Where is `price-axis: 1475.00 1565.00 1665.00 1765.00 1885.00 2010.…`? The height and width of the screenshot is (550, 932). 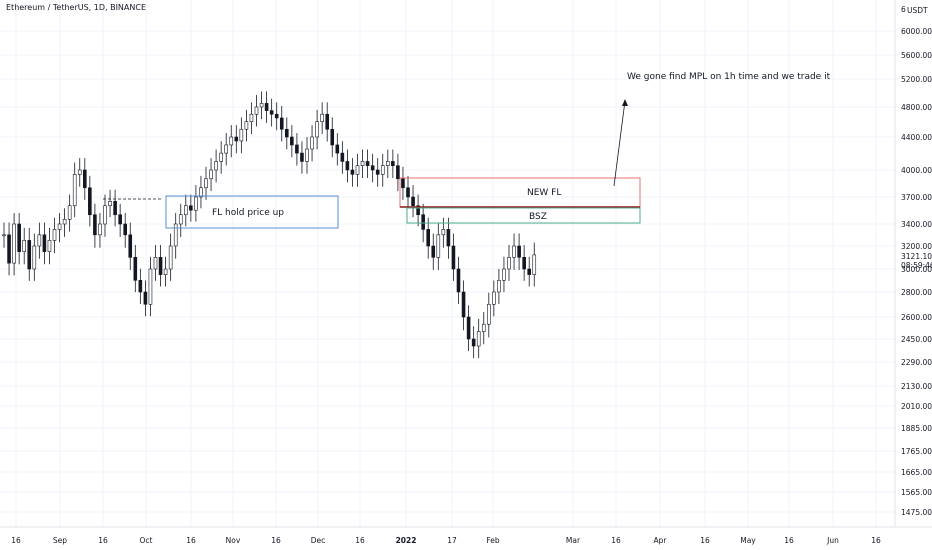 price-axis: 1475.00 1565.00 1665.00 1765.00 1885.00 2010.… is located at coordinates (916, 272).